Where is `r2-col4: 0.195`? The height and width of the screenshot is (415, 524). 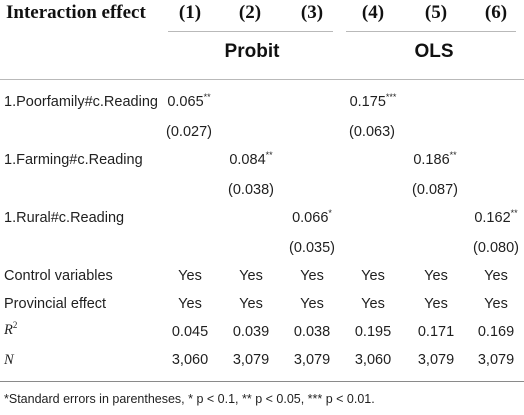
r2-col4: 0.195 is located at coordinates (373, 332).